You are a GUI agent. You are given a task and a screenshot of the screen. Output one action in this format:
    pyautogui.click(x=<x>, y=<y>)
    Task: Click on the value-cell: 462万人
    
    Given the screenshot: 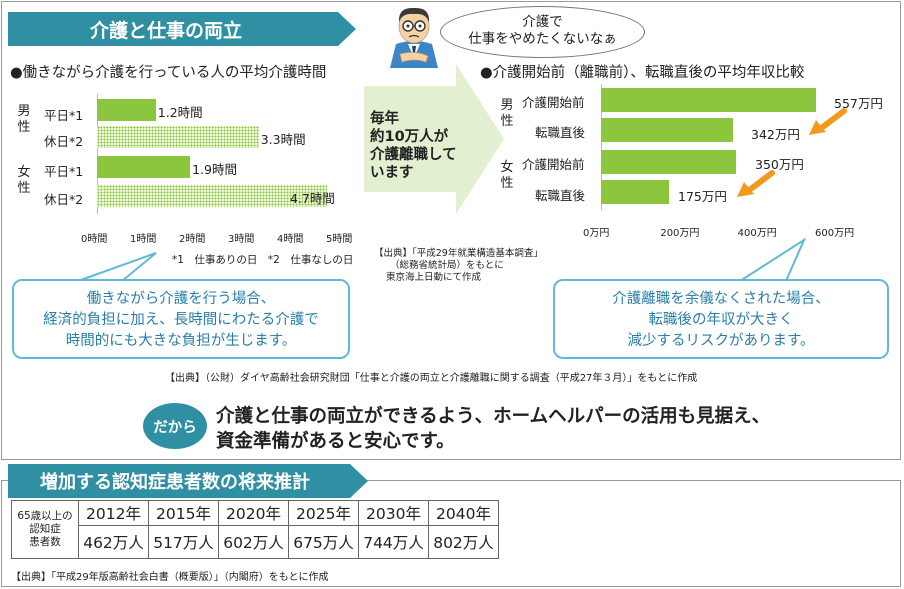 What is the action you would take?
    pyautogui.click(x=113, y=542)
    